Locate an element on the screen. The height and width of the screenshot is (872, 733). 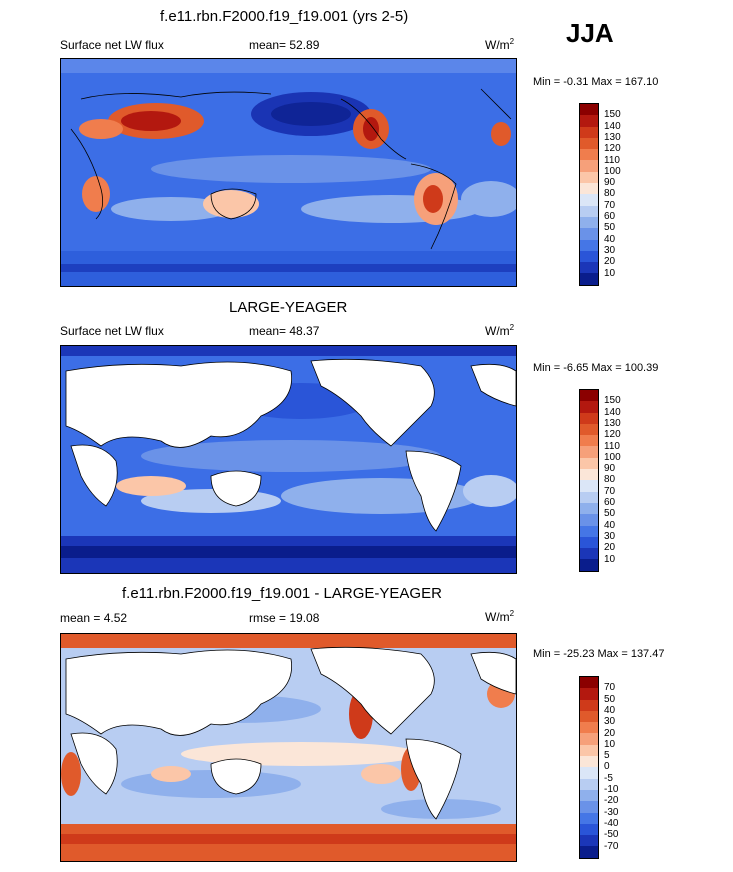
colorbar-label: -30 is located at coordinates (611, 812).